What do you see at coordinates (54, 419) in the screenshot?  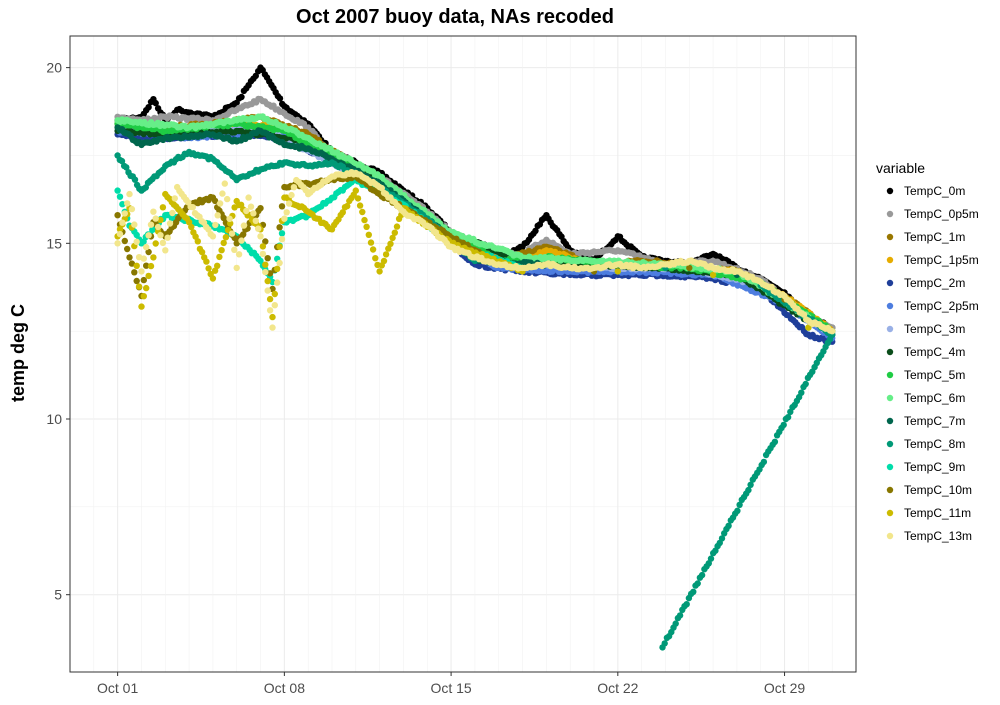 I see `y-tick-label: 10` at bounding box center [54, 419].